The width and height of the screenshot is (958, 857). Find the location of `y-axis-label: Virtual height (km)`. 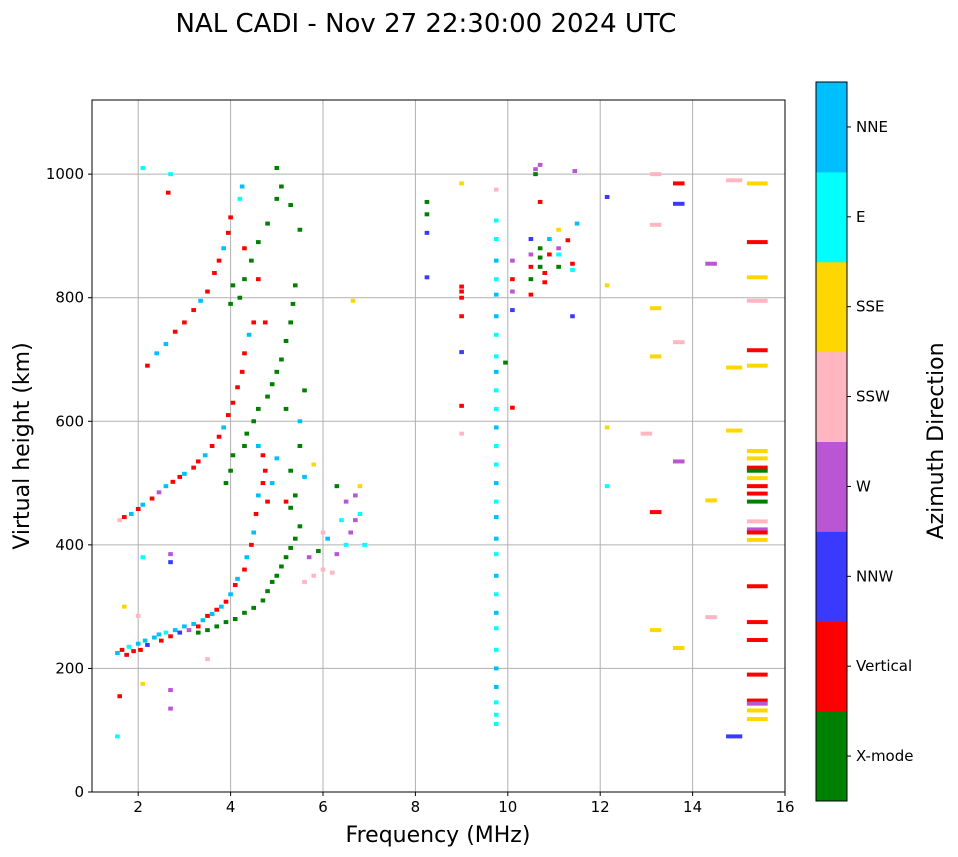

y-axis-label: Virtual height (km) is located at coordinates (22, 445).